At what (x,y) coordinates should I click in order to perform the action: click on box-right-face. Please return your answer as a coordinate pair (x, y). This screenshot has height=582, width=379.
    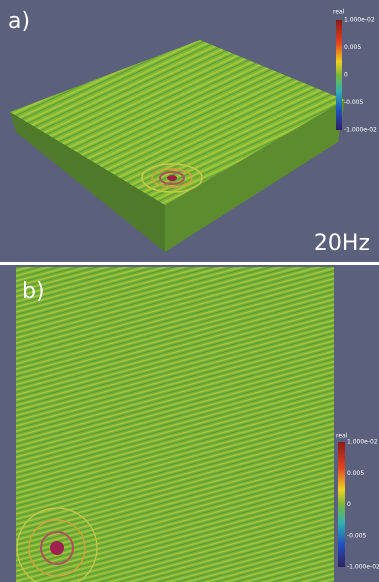
    Looking at the image, I should click on (255, 176).